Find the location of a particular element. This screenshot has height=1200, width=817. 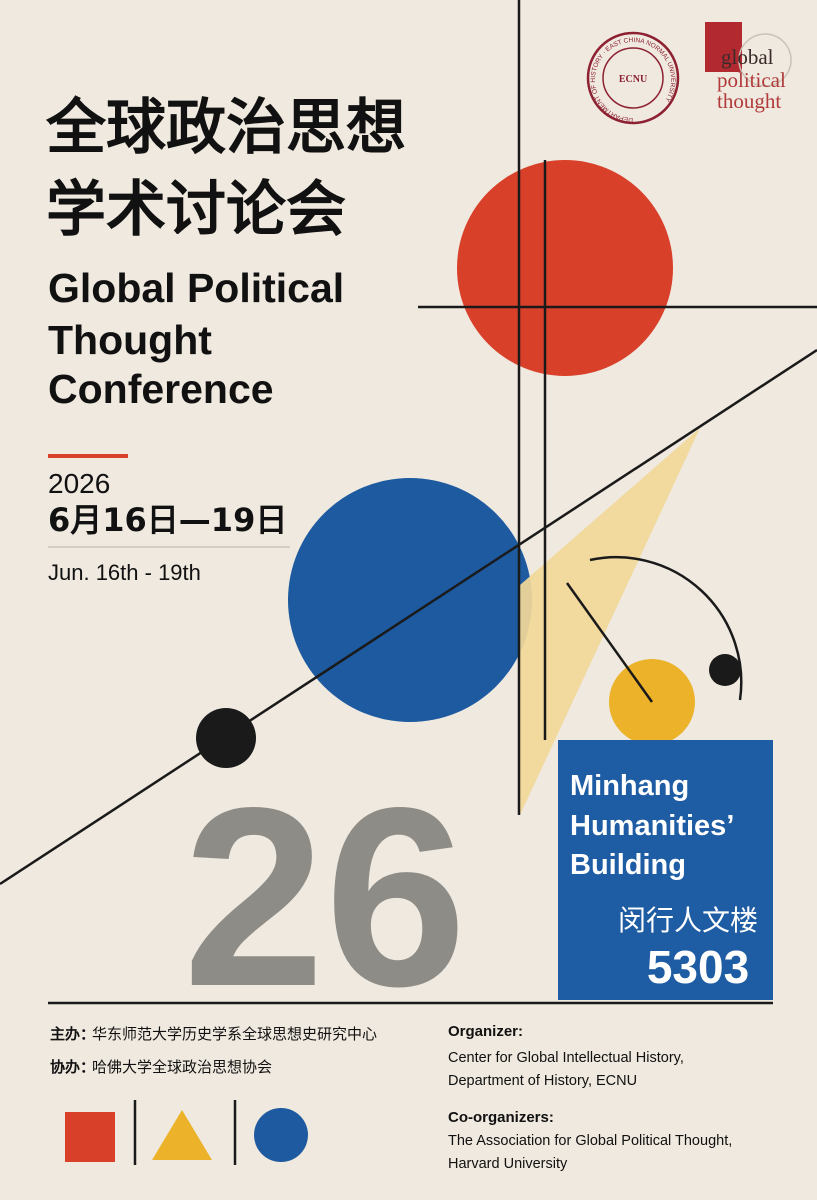

gpt-logo: global political thought is located at coordinates (748, 67).